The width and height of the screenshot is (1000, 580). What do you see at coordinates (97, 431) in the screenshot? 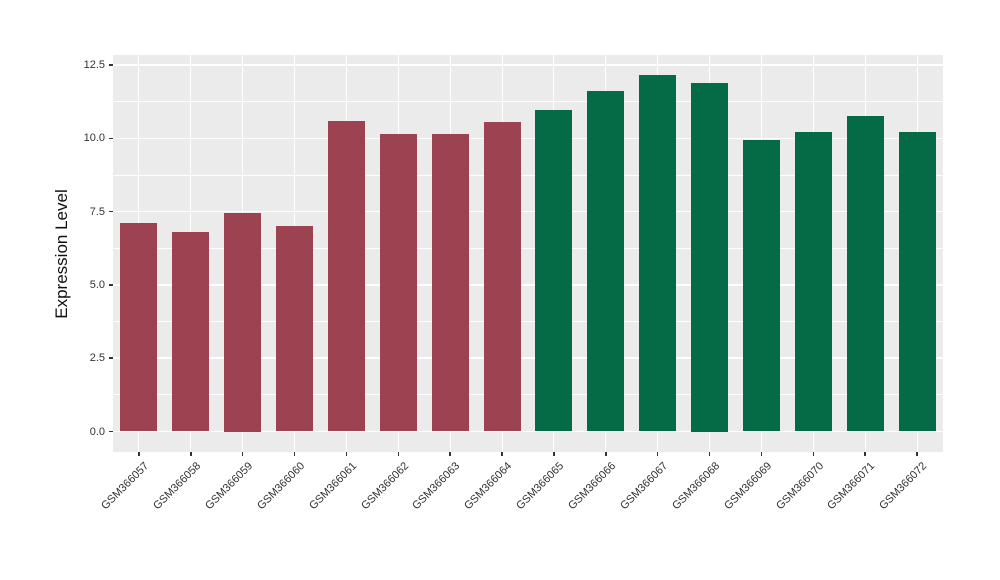
I see `y-tick-label: 0.0` at bounding box center [97, 431].